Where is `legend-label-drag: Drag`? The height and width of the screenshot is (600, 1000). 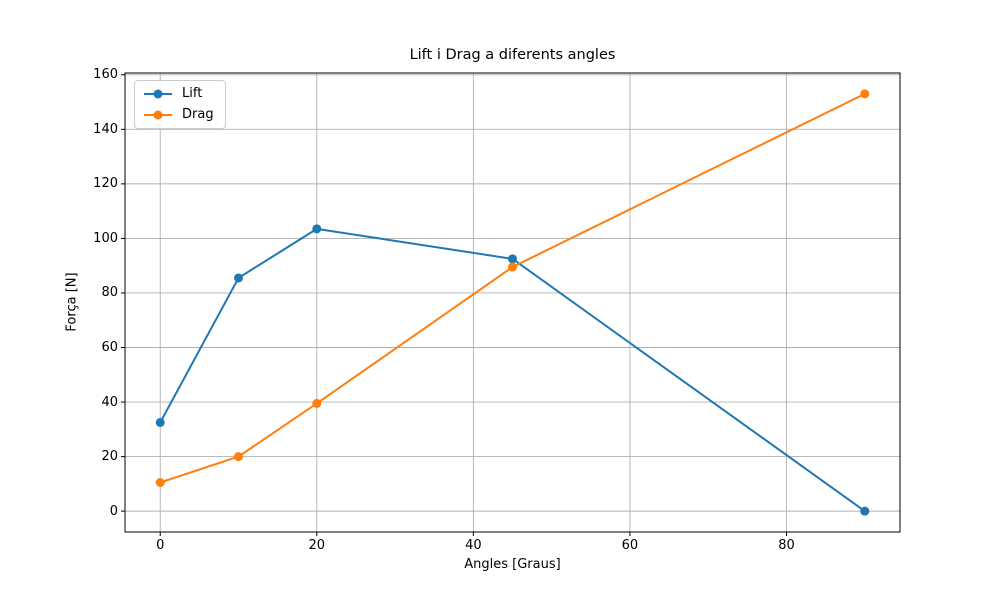 legend-label-drag: Drag is located at coordinates (198, 114).